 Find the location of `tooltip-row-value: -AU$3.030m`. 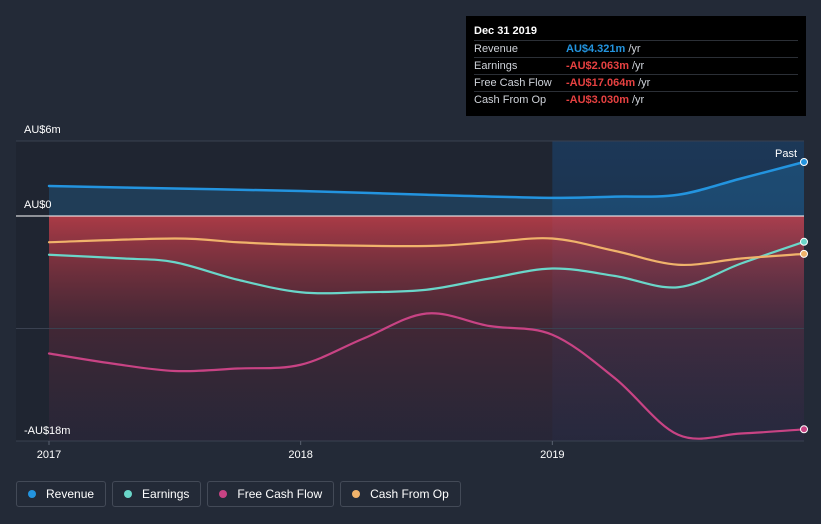

tooltip-row-value: -AU$3.030m is located at coordinates (597, 100).